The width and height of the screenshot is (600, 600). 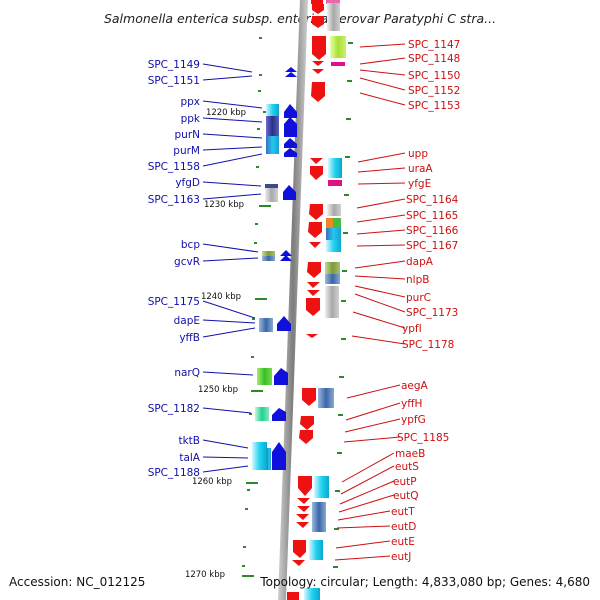 I want to click on gene-label: SPC_1148, so click(x=434, y=59).